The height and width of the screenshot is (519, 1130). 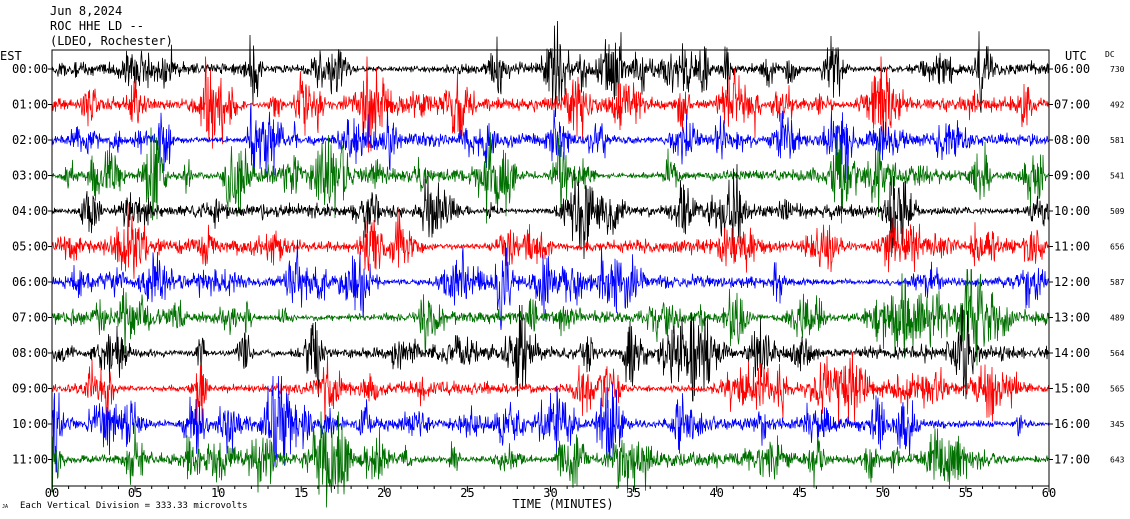 I want to click on x-tick-label: 45, so click(x=800, y=493).